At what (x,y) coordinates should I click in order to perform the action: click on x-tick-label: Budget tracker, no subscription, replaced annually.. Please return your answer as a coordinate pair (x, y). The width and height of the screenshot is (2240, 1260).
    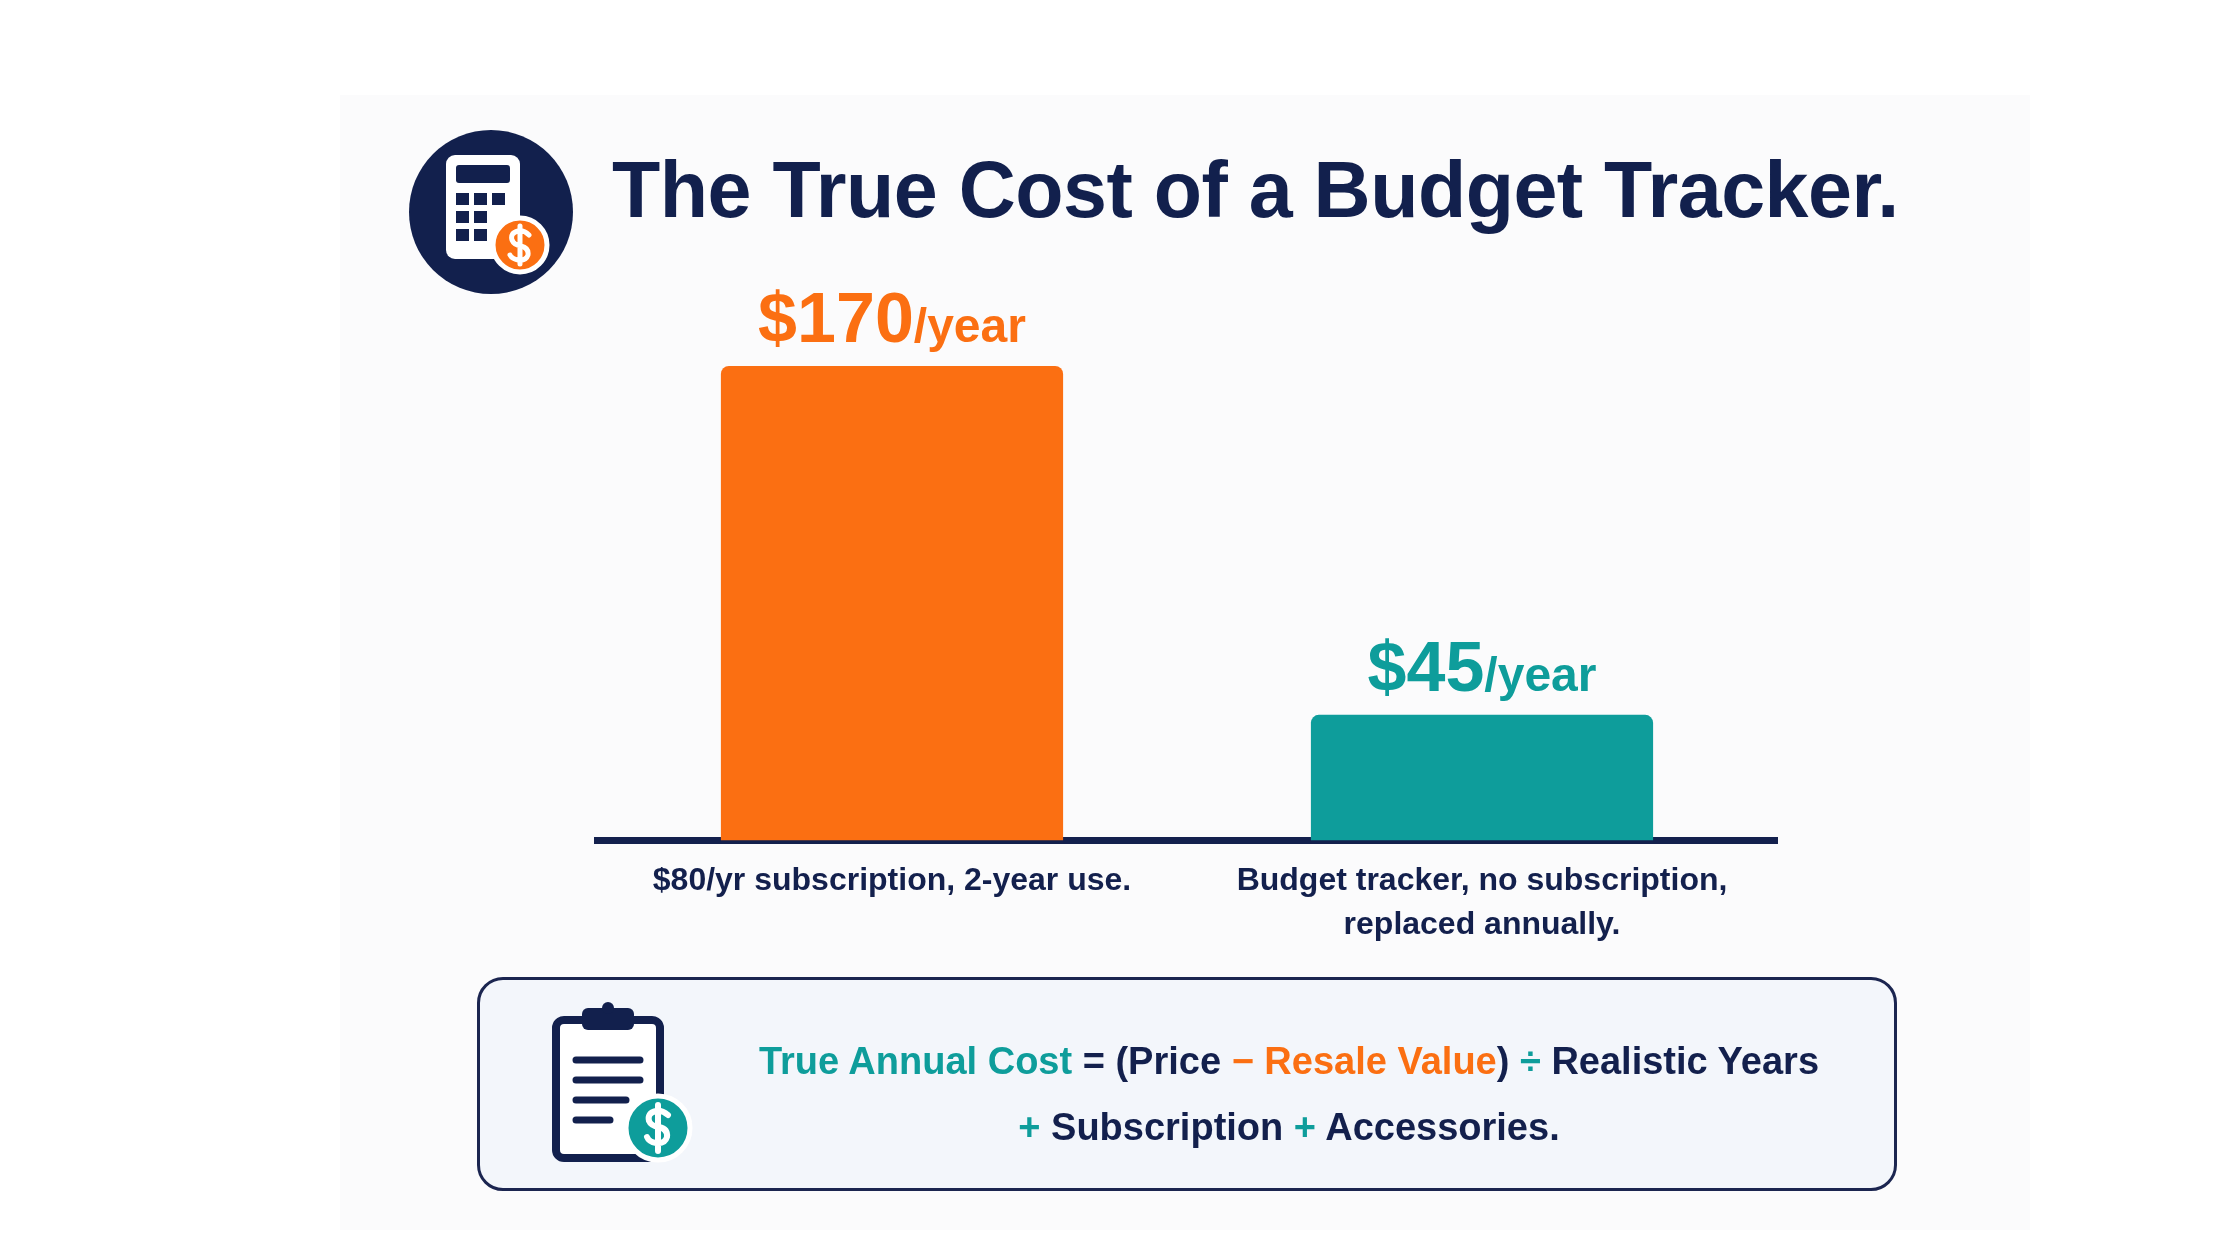
    Looking at the image, I should click on (1482, 901).